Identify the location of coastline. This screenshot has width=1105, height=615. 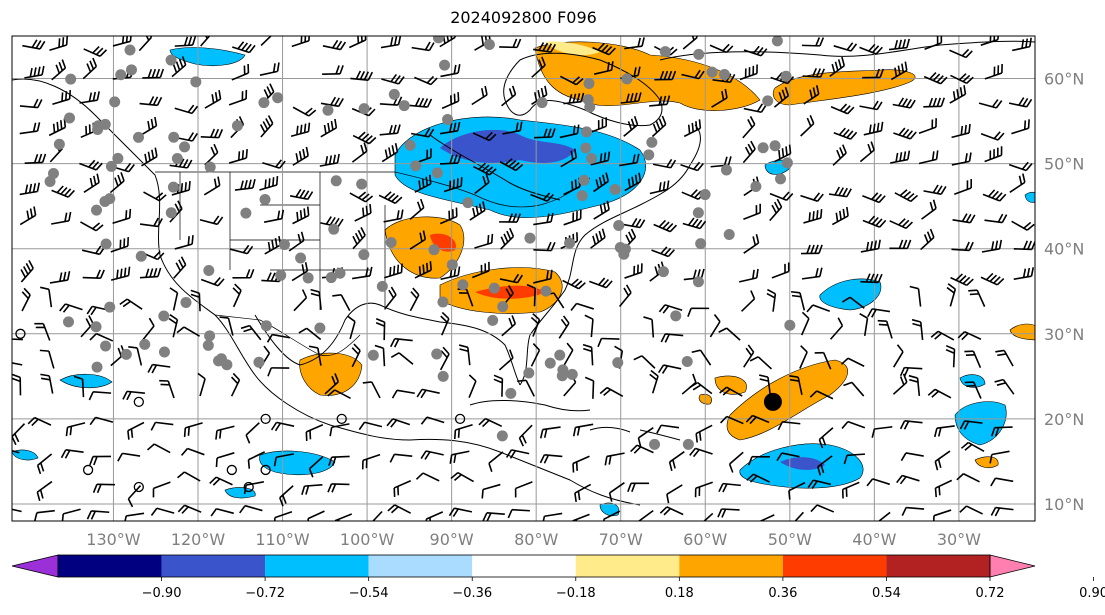
(387, 344).